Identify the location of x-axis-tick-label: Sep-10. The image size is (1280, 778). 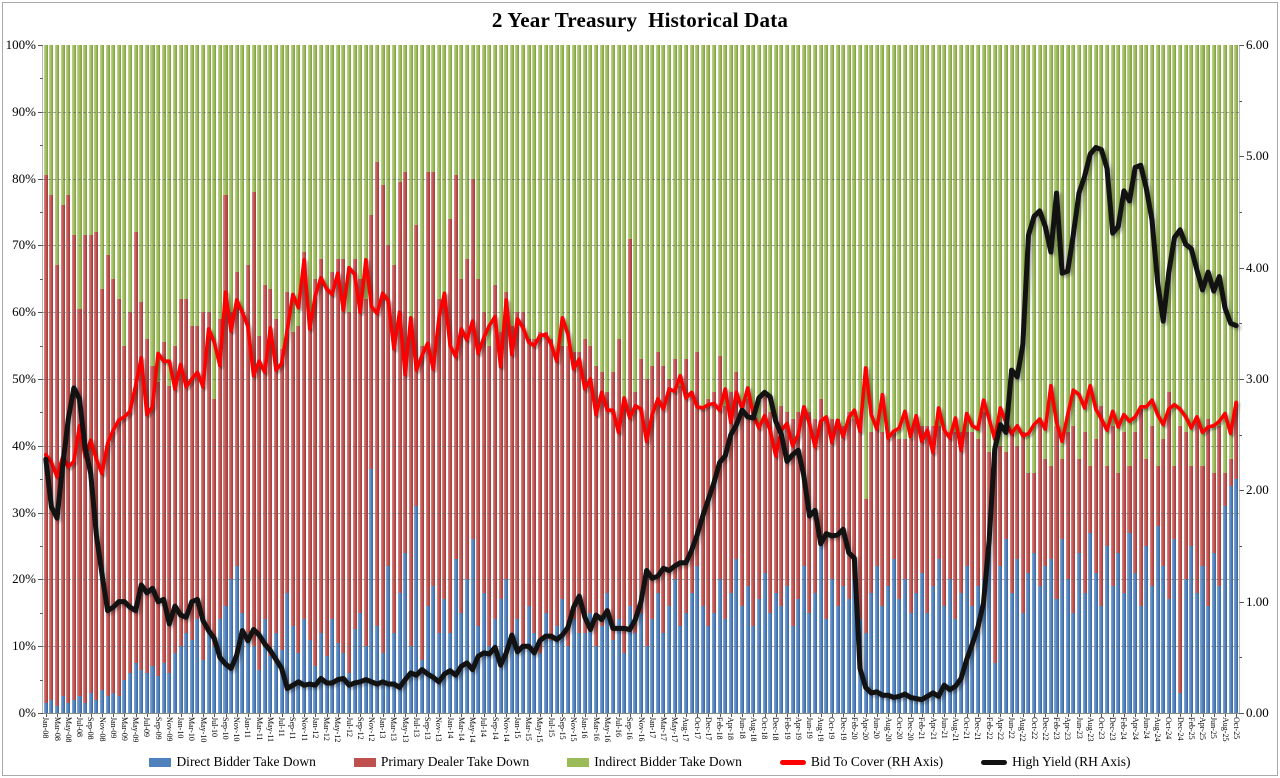
(225, 728).